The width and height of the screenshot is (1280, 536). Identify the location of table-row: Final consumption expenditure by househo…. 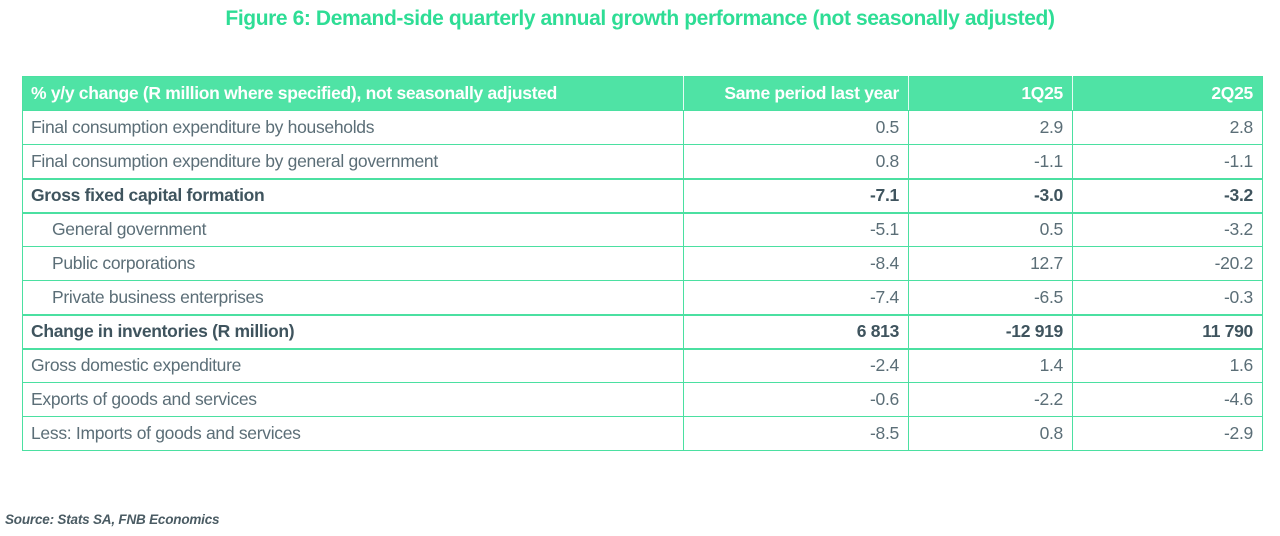
(642, 127).